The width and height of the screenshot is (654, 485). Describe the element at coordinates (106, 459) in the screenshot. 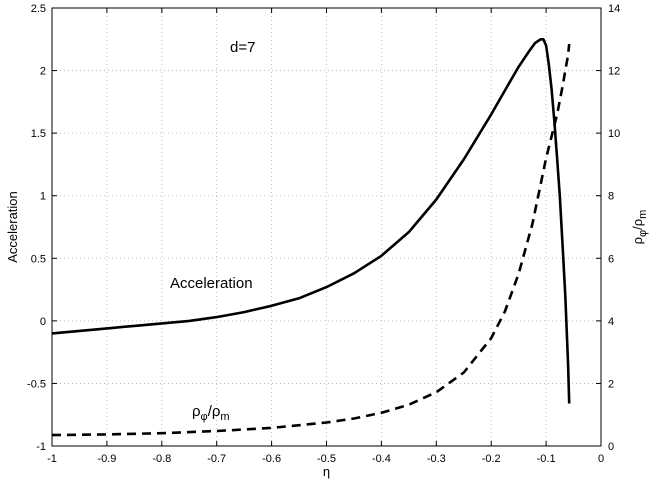

I see `x-tick-label: -0.9` at that location.